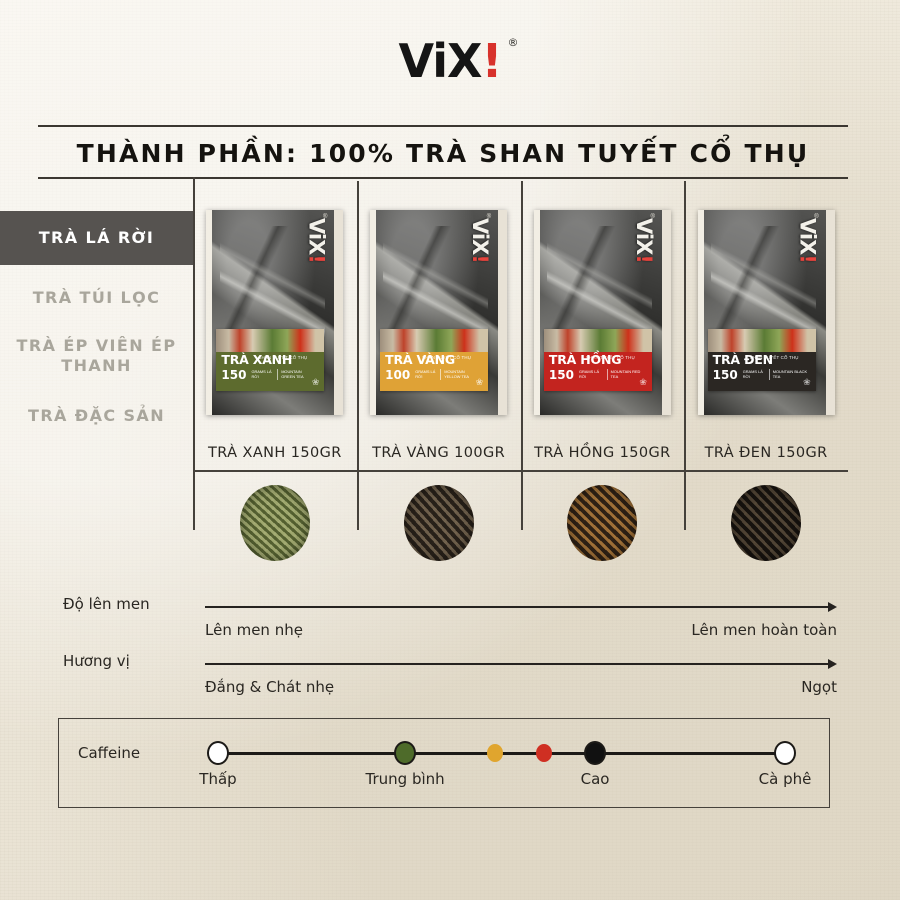  I want to click on caffeine-tick-label: Cao, so click(595, 779).